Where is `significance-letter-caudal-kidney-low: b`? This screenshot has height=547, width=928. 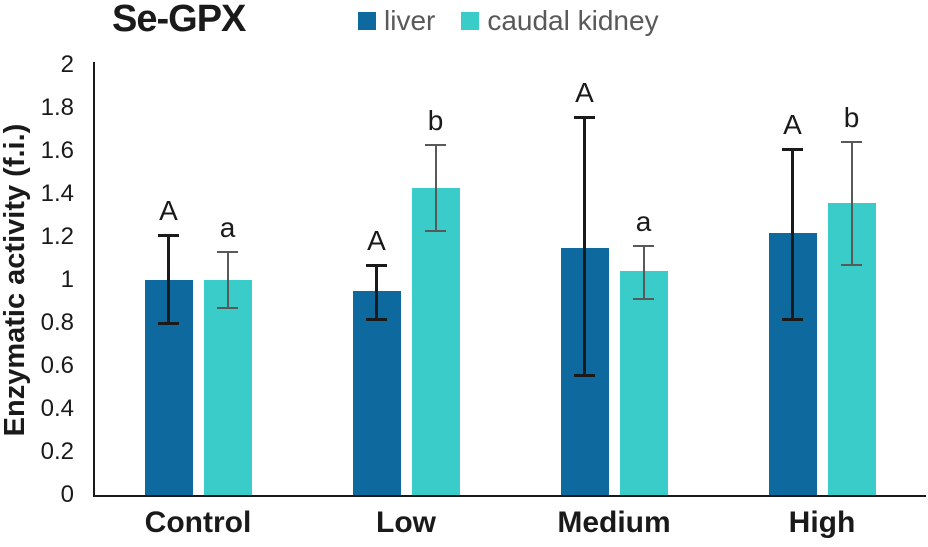 significance-letter-caudal-kidney-low: b is located at coordinates (435, 120).